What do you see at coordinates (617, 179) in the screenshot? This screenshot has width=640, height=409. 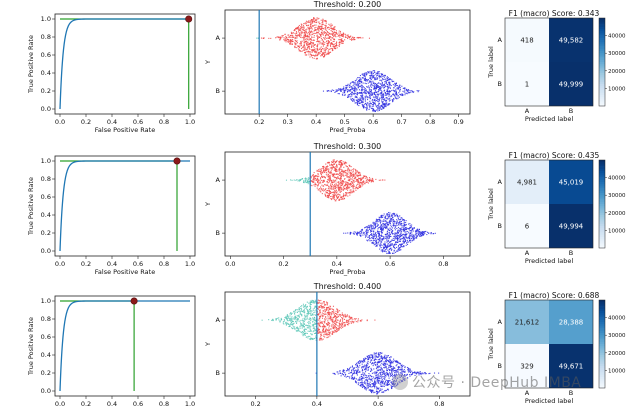 I see `cm-colorbar-tick-label: 40000` at bounding box center [617, 179].